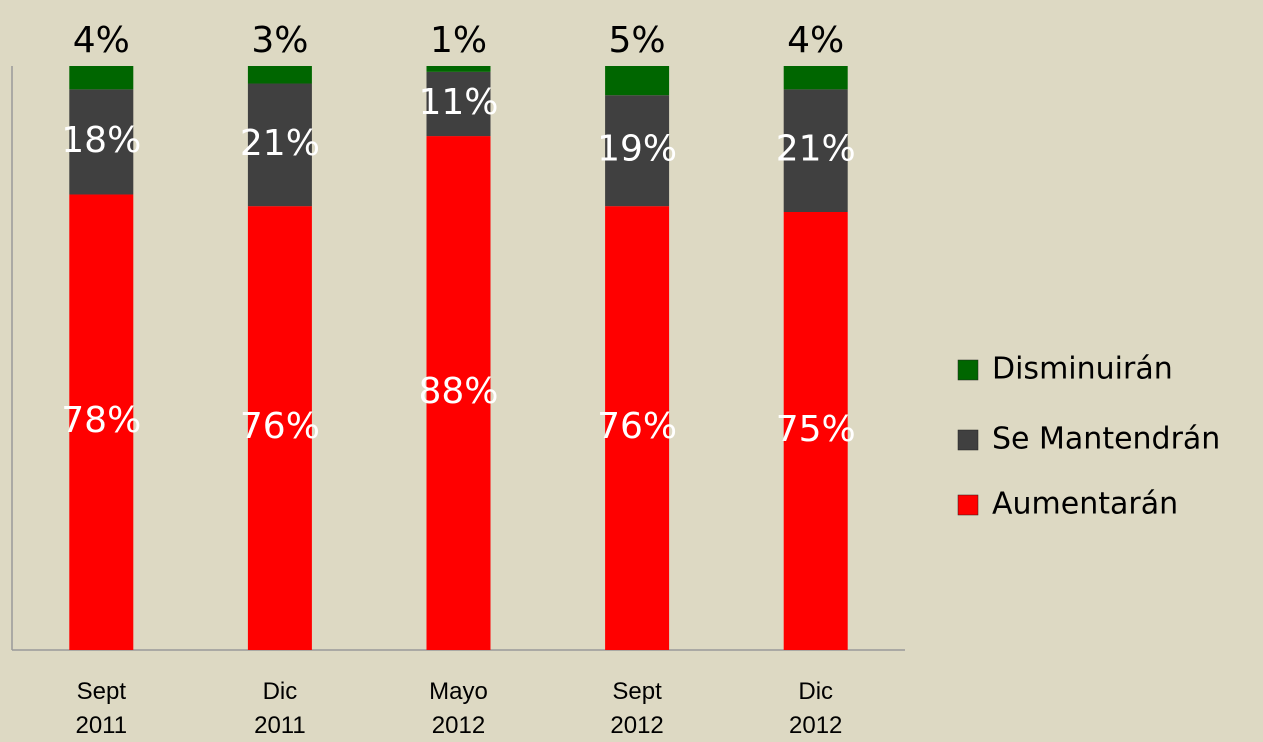  What do you see at coordinates (815, 708) in the screenshot?
I see `x-tick-label: Dic 2012` at bounding box center [815, 708].